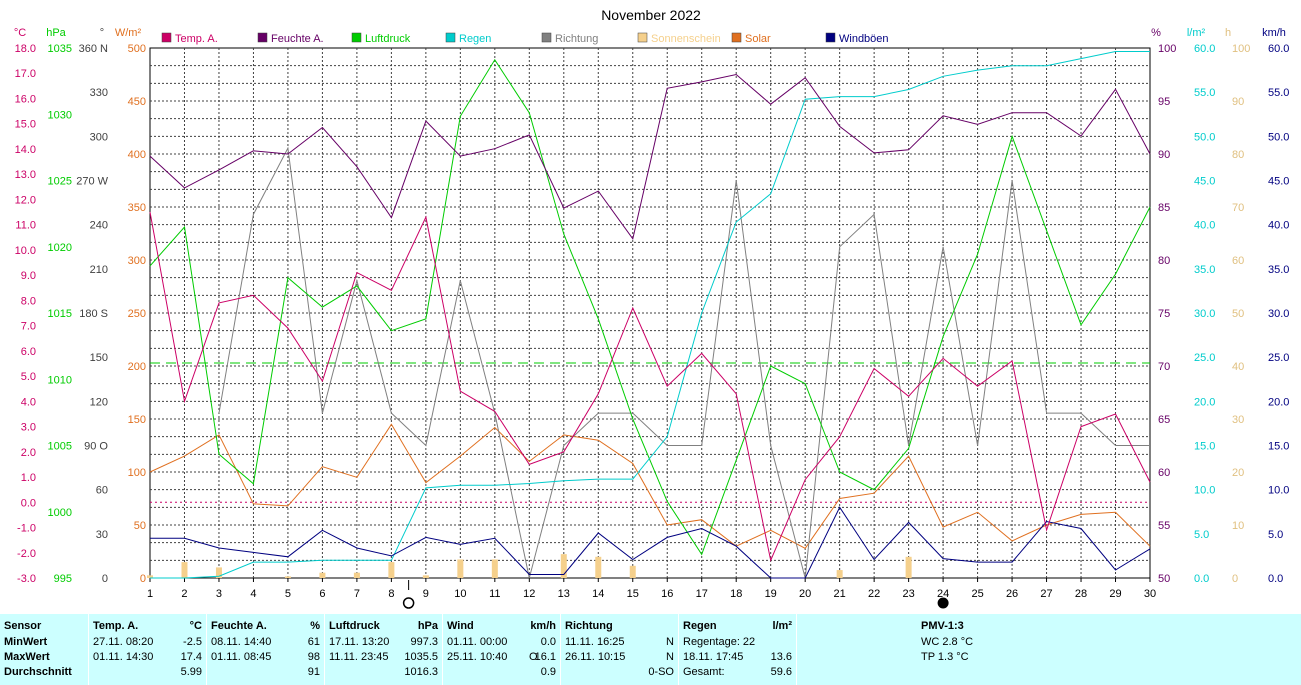  Describe the element at coordinates (25, 251) in the screenshot. I see `temp-tick-label: 10.0` at that location.